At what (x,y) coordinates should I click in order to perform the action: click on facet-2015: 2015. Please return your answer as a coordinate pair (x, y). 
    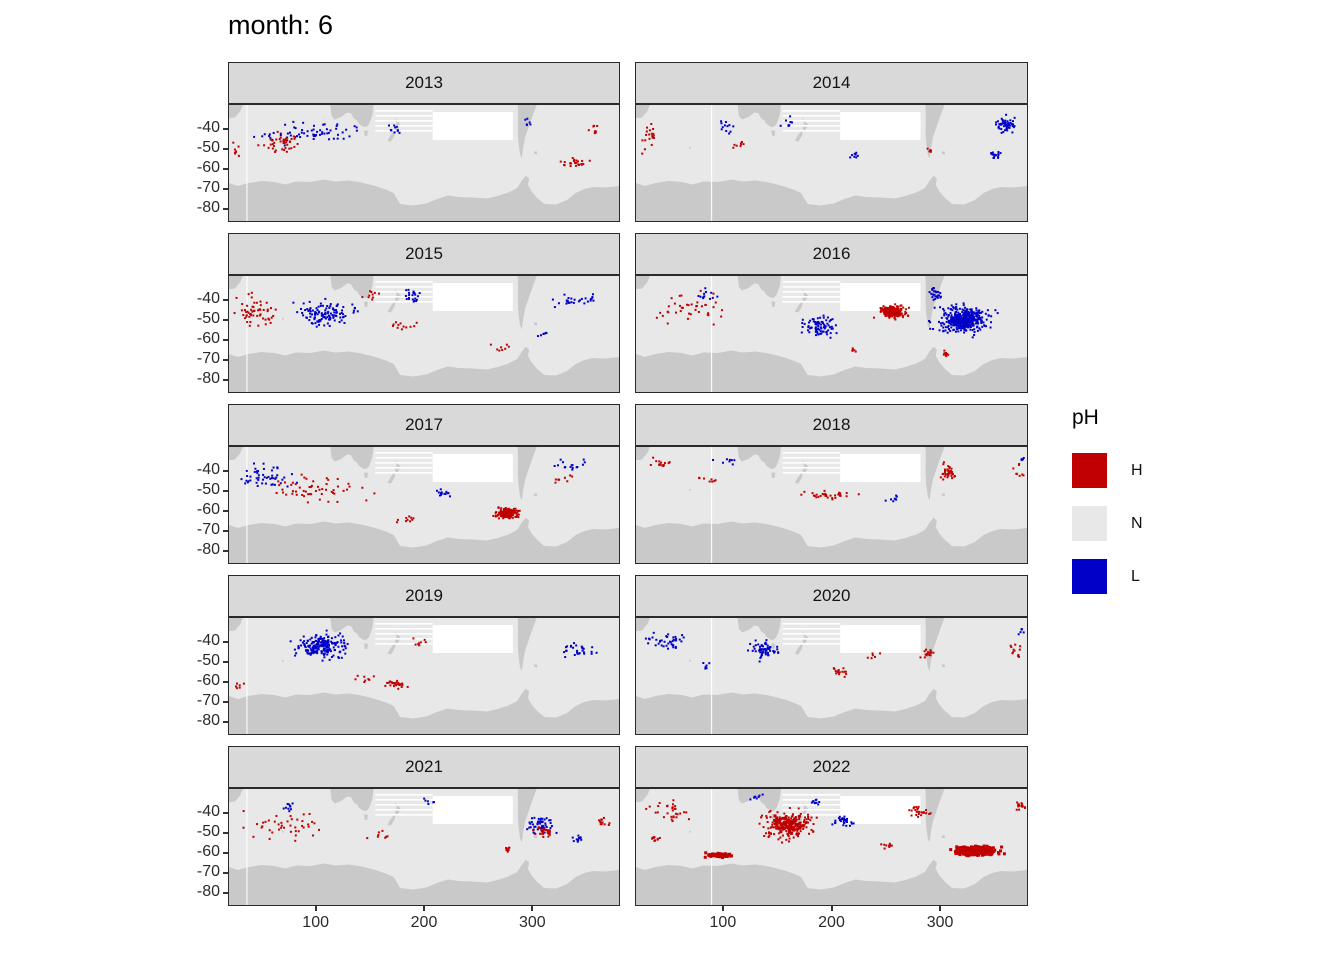
    Looking at the image, I should click on (424, 313).